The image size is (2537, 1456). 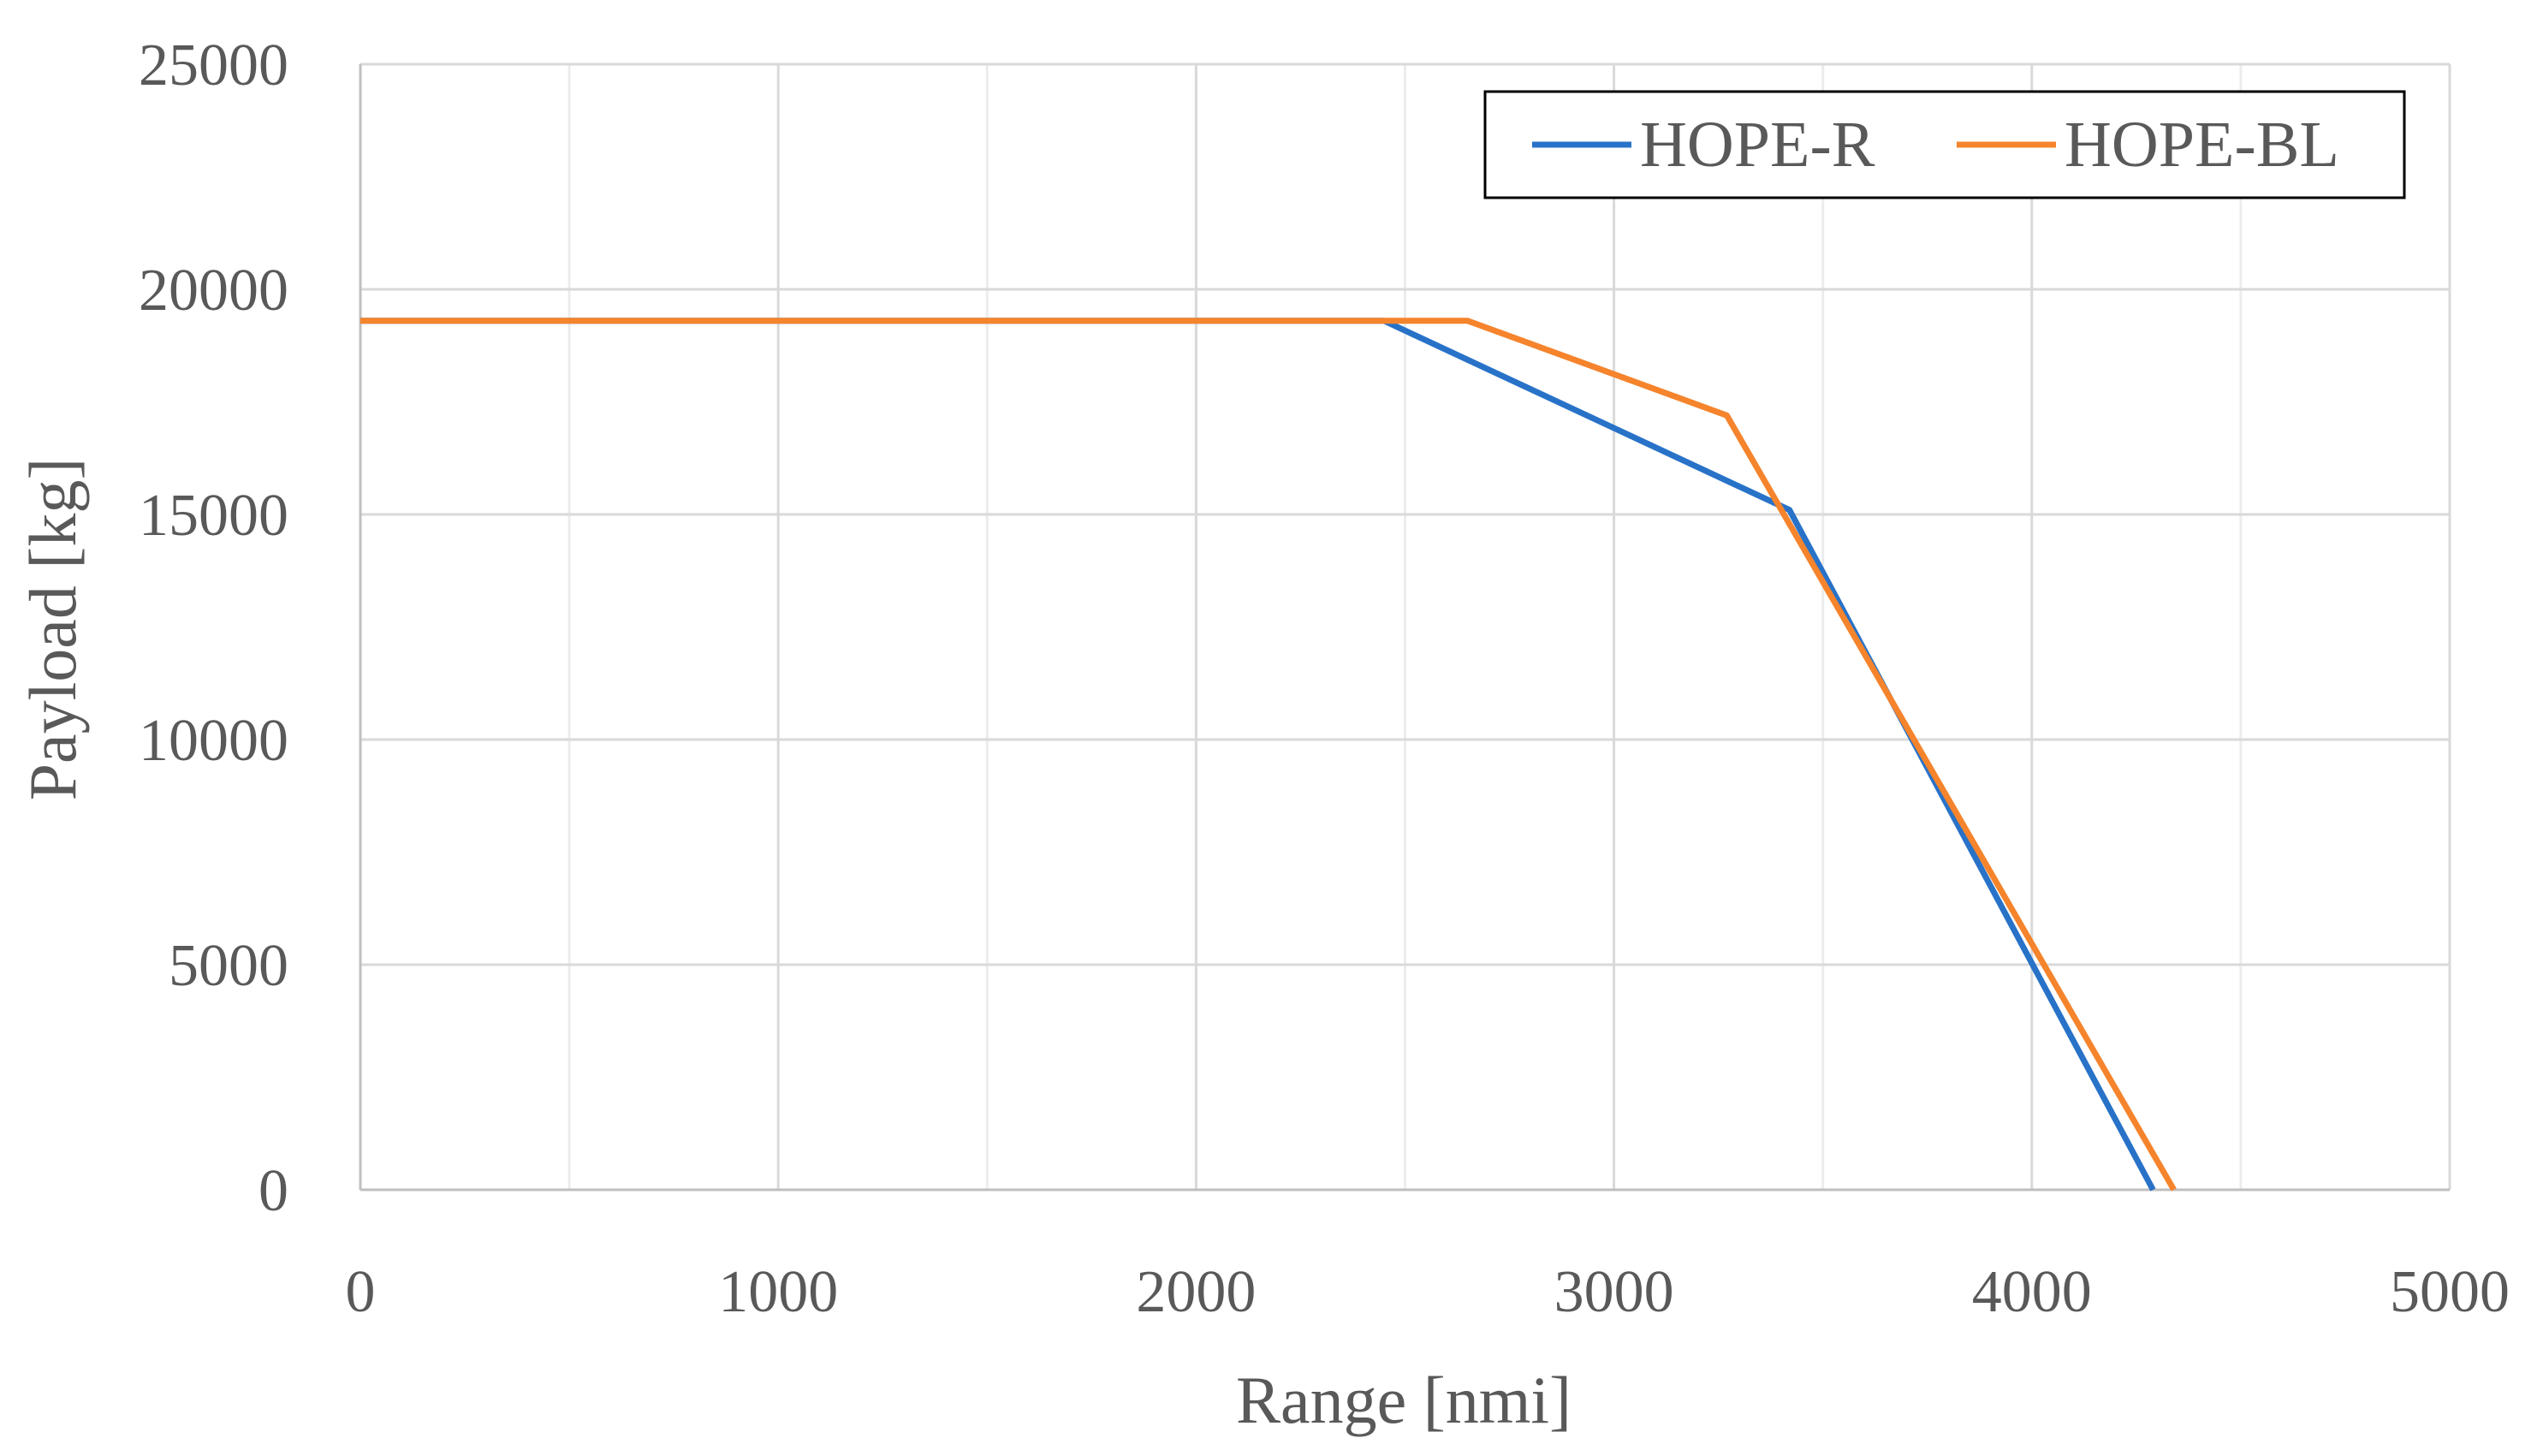 I want to click on x-tick-label: 1000, so click(x=778, y=1292).